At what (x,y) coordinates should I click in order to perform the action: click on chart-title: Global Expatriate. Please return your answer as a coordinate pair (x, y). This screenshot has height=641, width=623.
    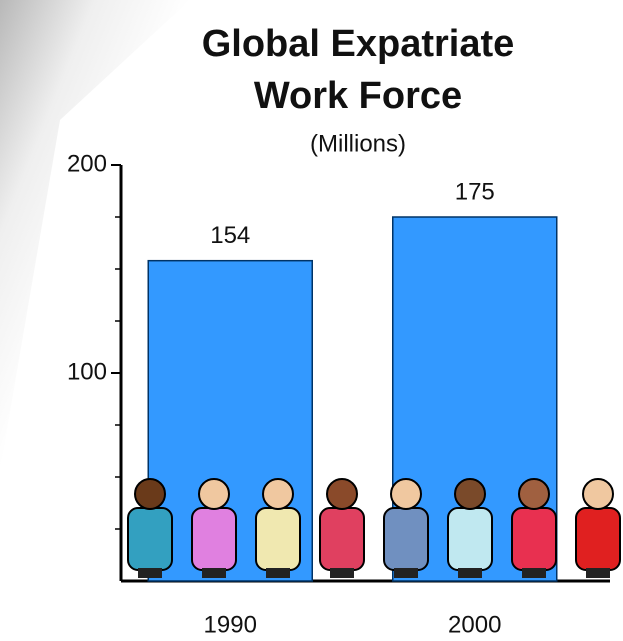
    Looking at the image, I should click on (358, 44).